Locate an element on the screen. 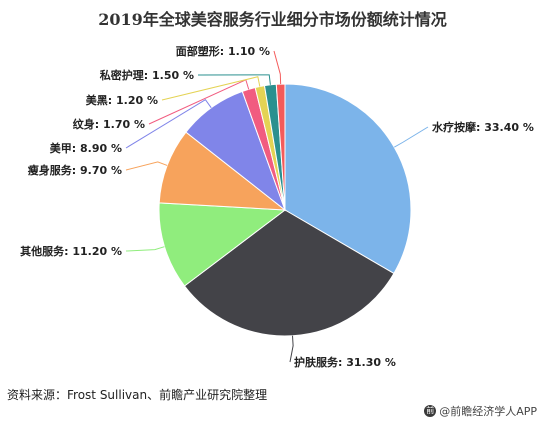 The image size is (545, 427). slice-label: 美甲: 8.90 % is located at coordinates (86, 148).